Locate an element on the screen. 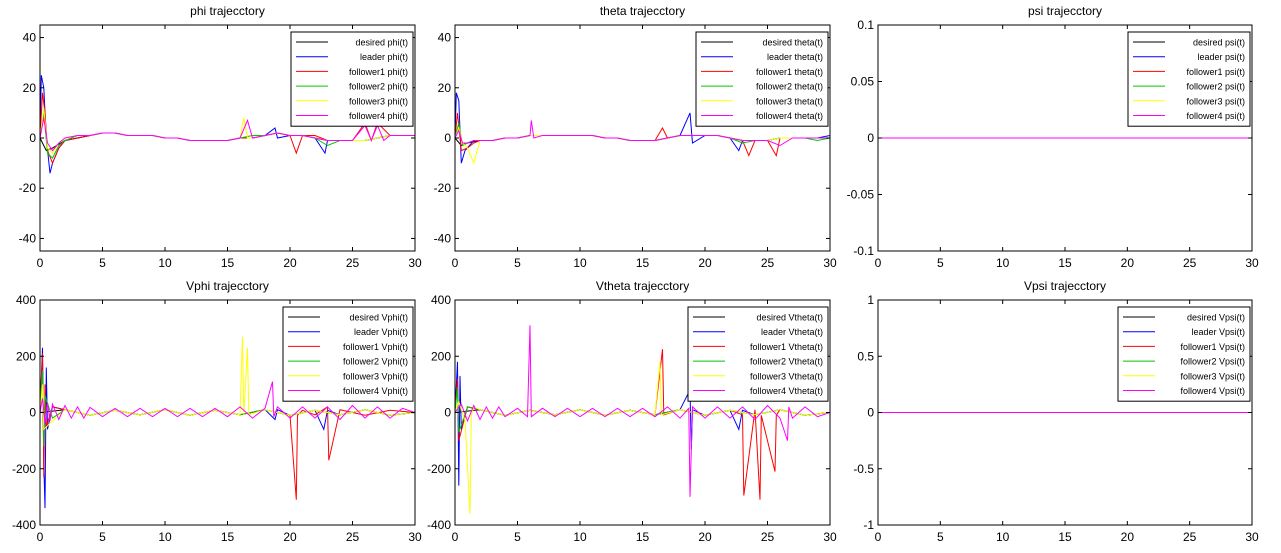  legend-label: leader Vpsi(t) is located at coordinates (1218, 332).